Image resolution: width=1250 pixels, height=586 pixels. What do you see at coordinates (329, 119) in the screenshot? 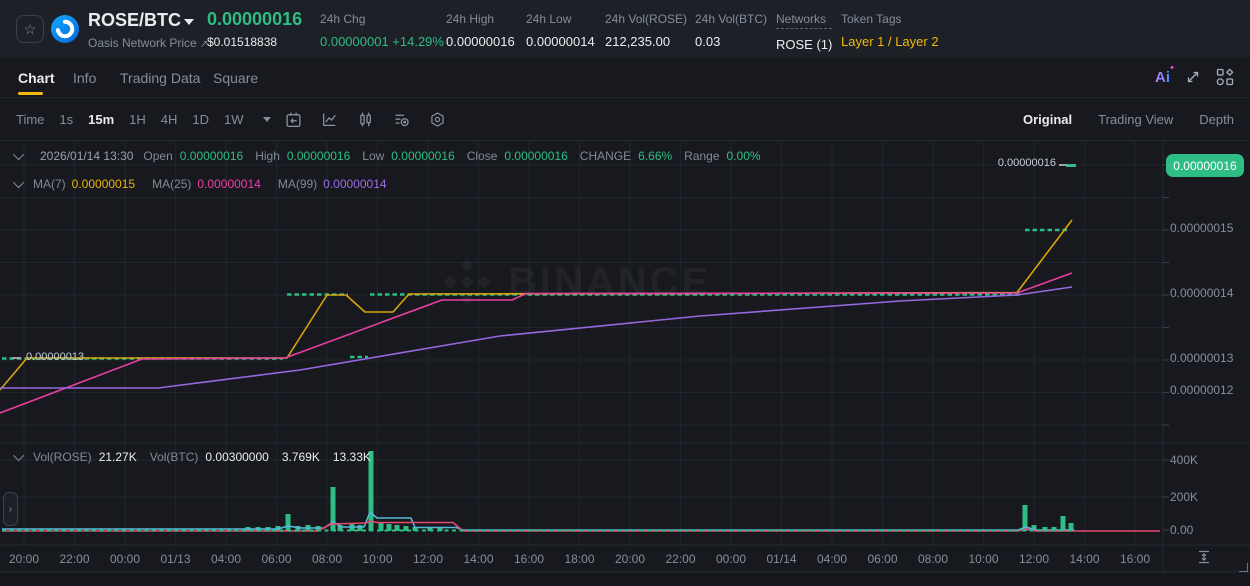
I see `chart-style-icon` at bounding box center [329, 119].